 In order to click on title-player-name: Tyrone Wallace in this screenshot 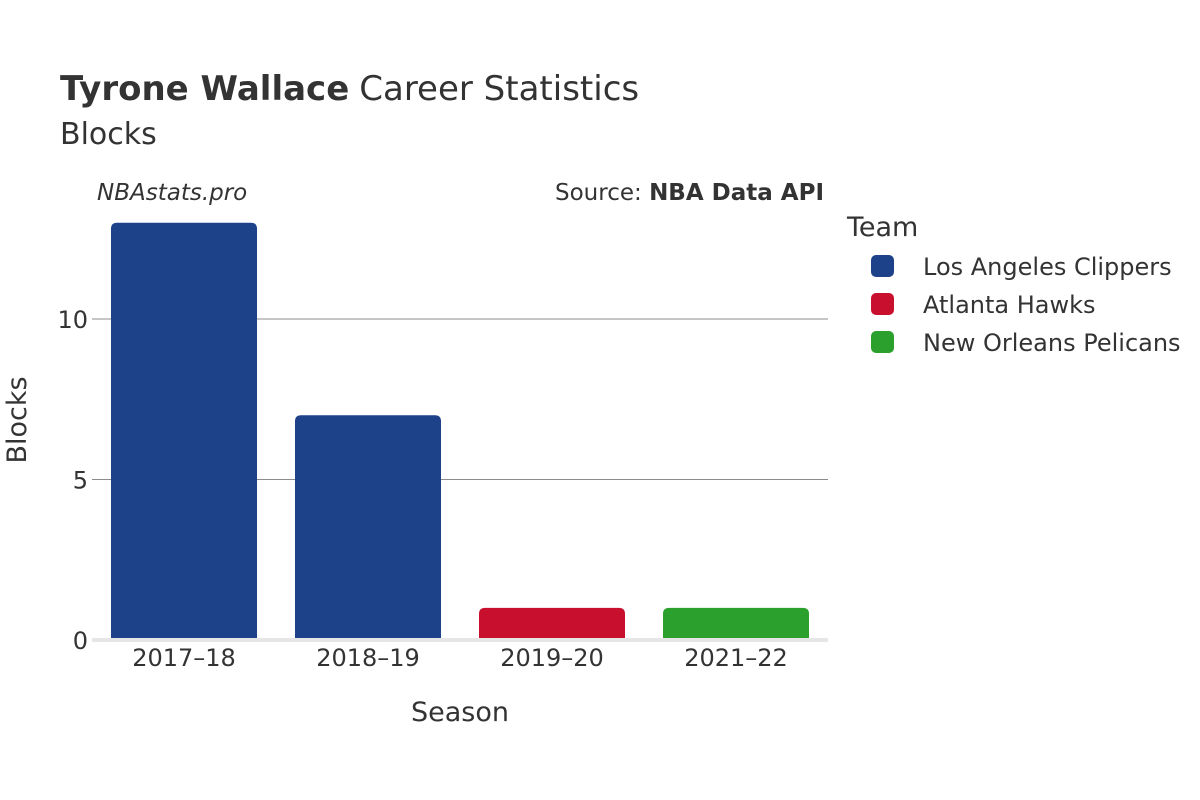, I will do `click(204, 89)`.